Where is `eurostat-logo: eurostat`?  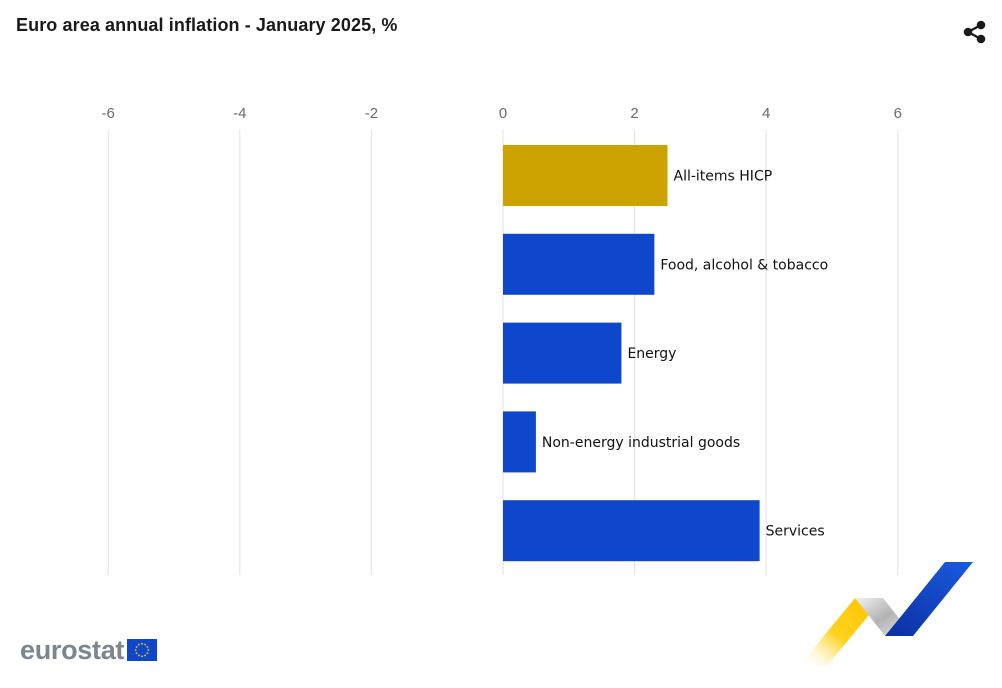 eurostat-logo: eurostat is located at coordinates (89, 650).